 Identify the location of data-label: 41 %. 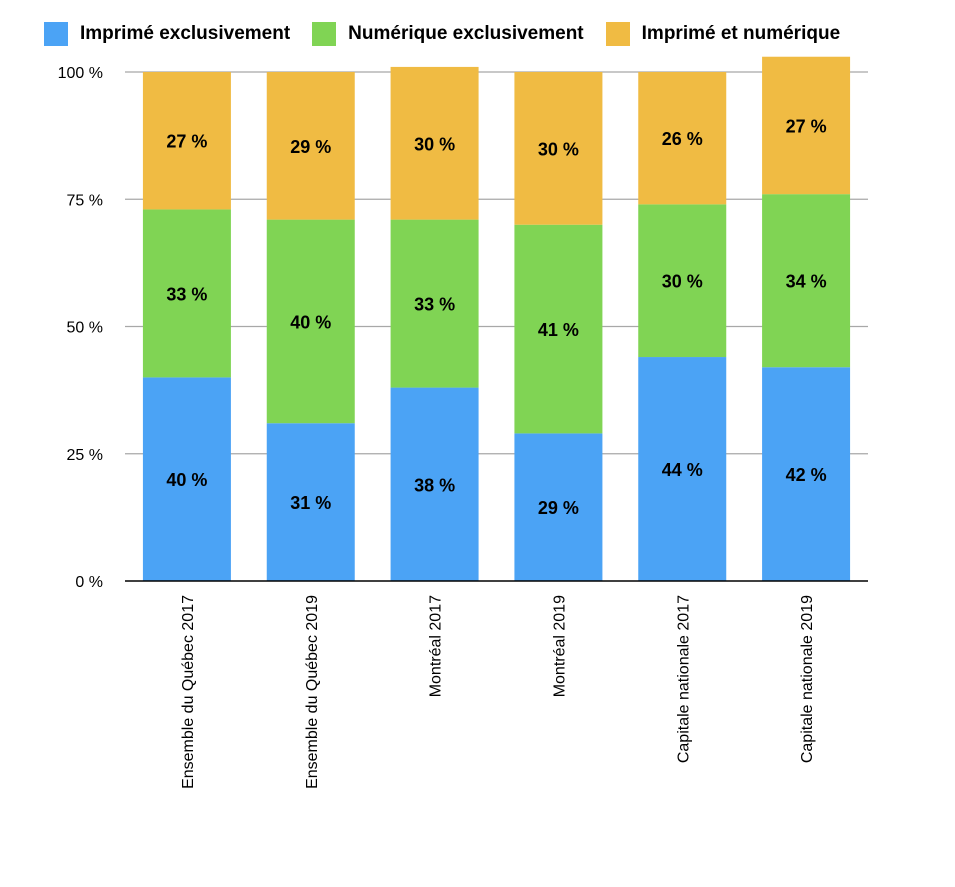
(558, 330).